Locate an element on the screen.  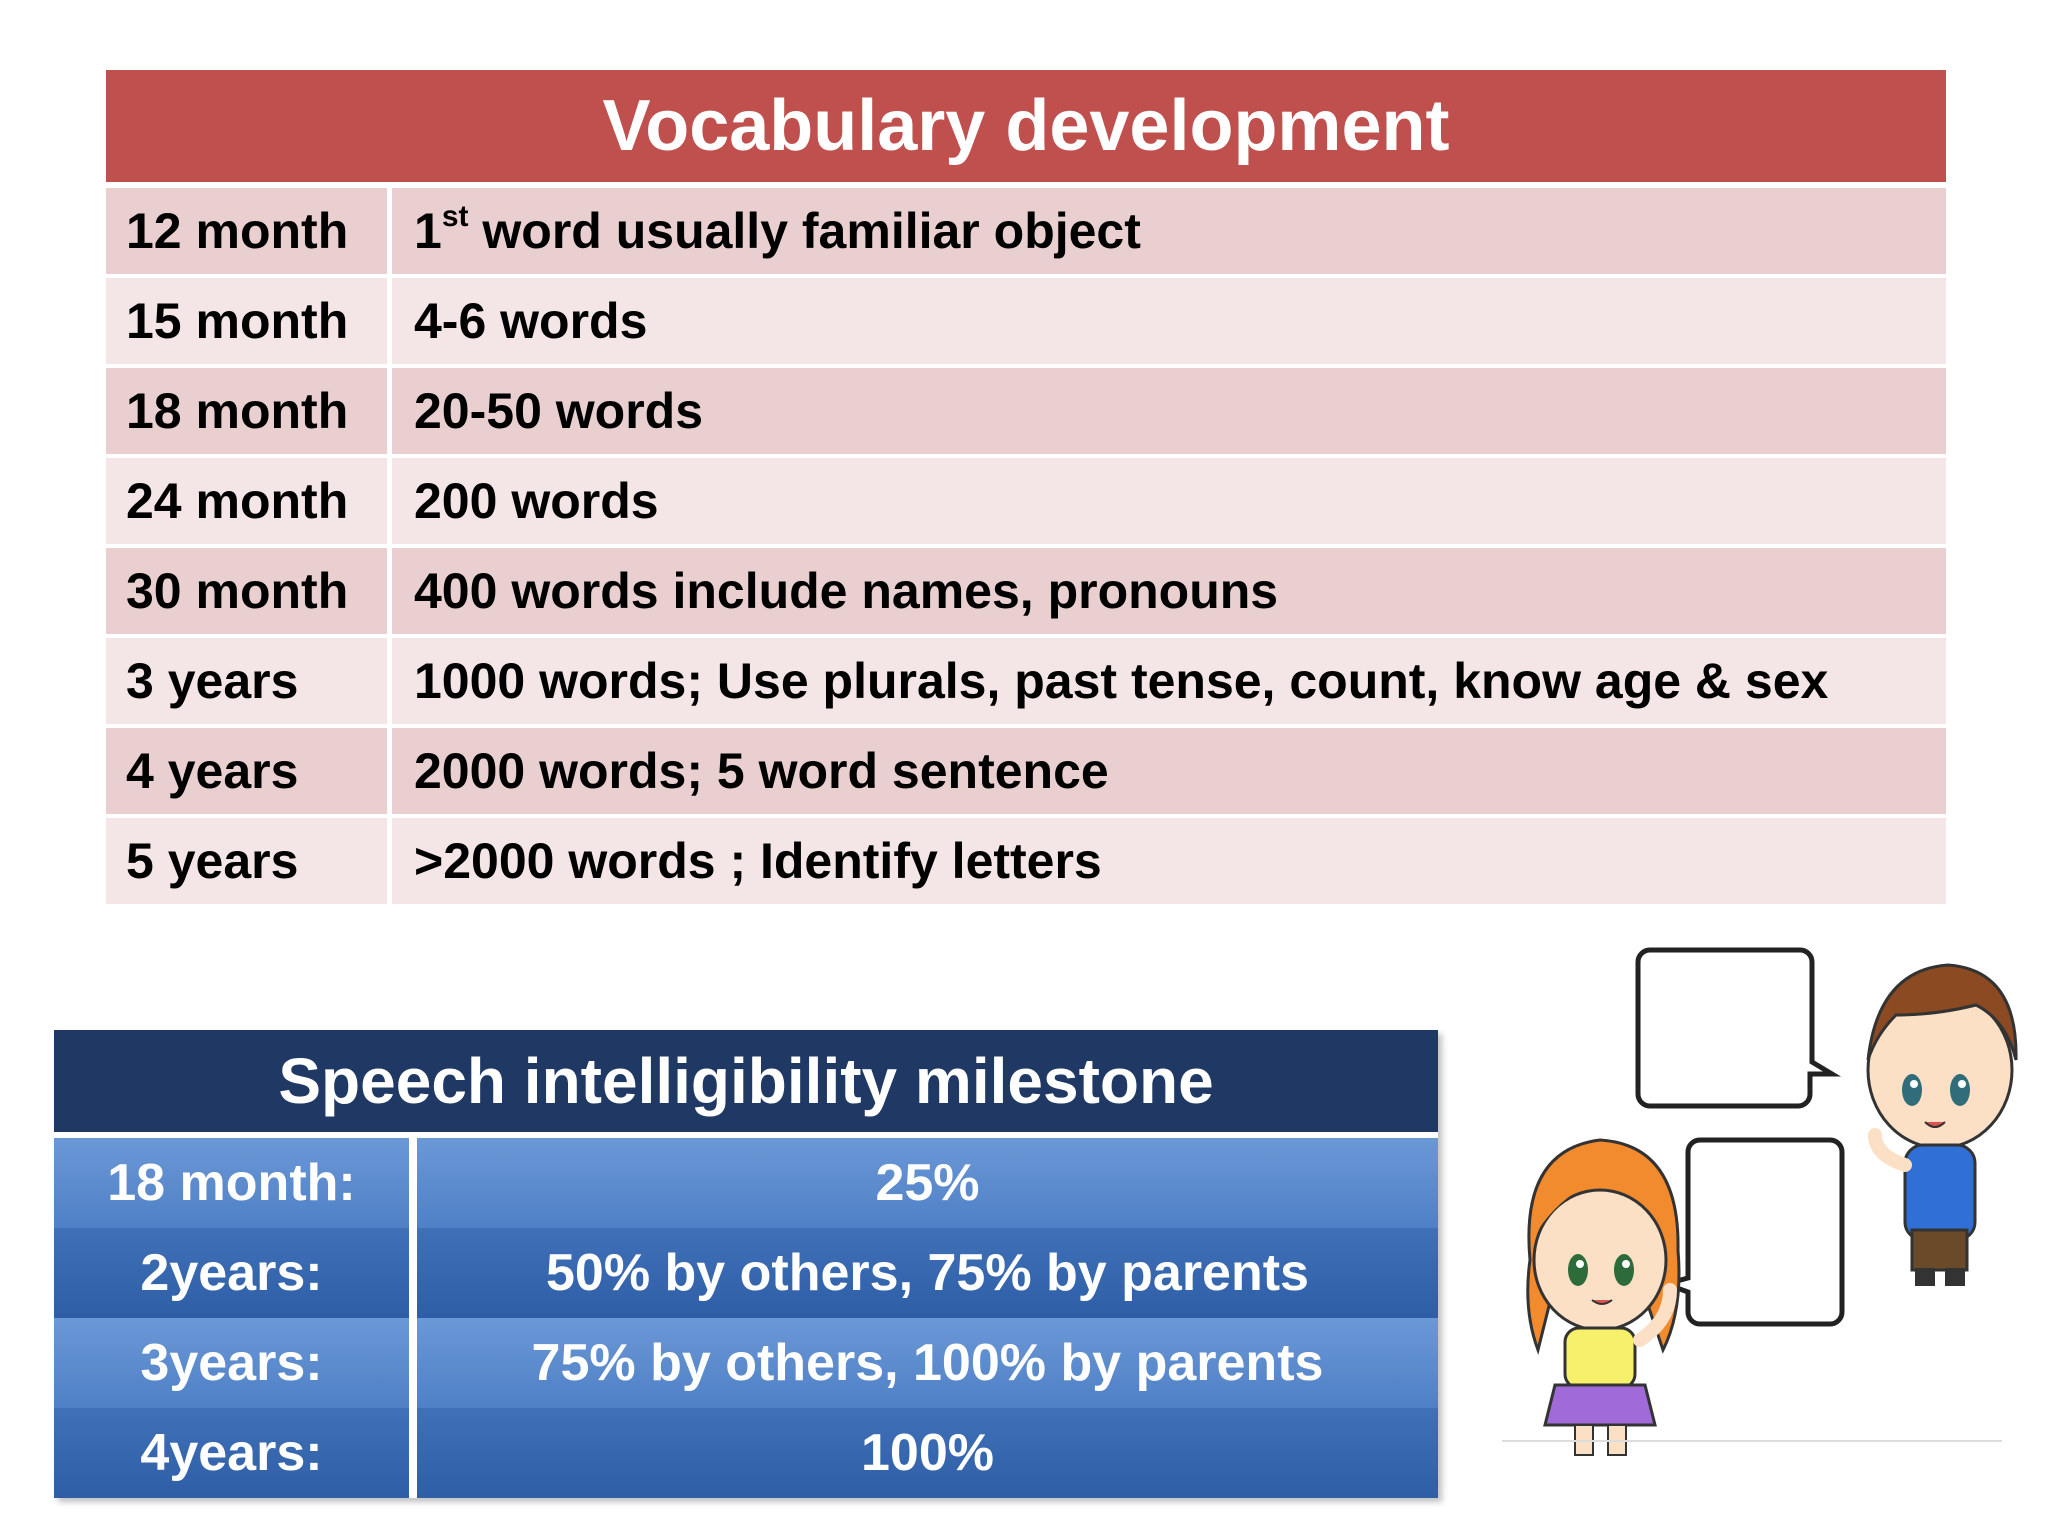
watermark-bar is located at coordinates (1752, 1471).